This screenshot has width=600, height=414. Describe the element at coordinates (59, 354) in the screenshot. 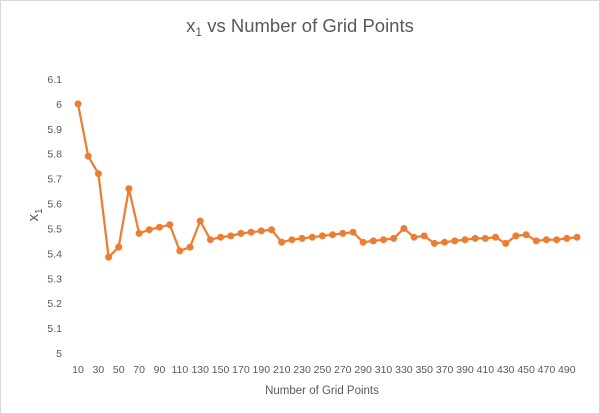

I see `y-tick-label: 5` at that location.